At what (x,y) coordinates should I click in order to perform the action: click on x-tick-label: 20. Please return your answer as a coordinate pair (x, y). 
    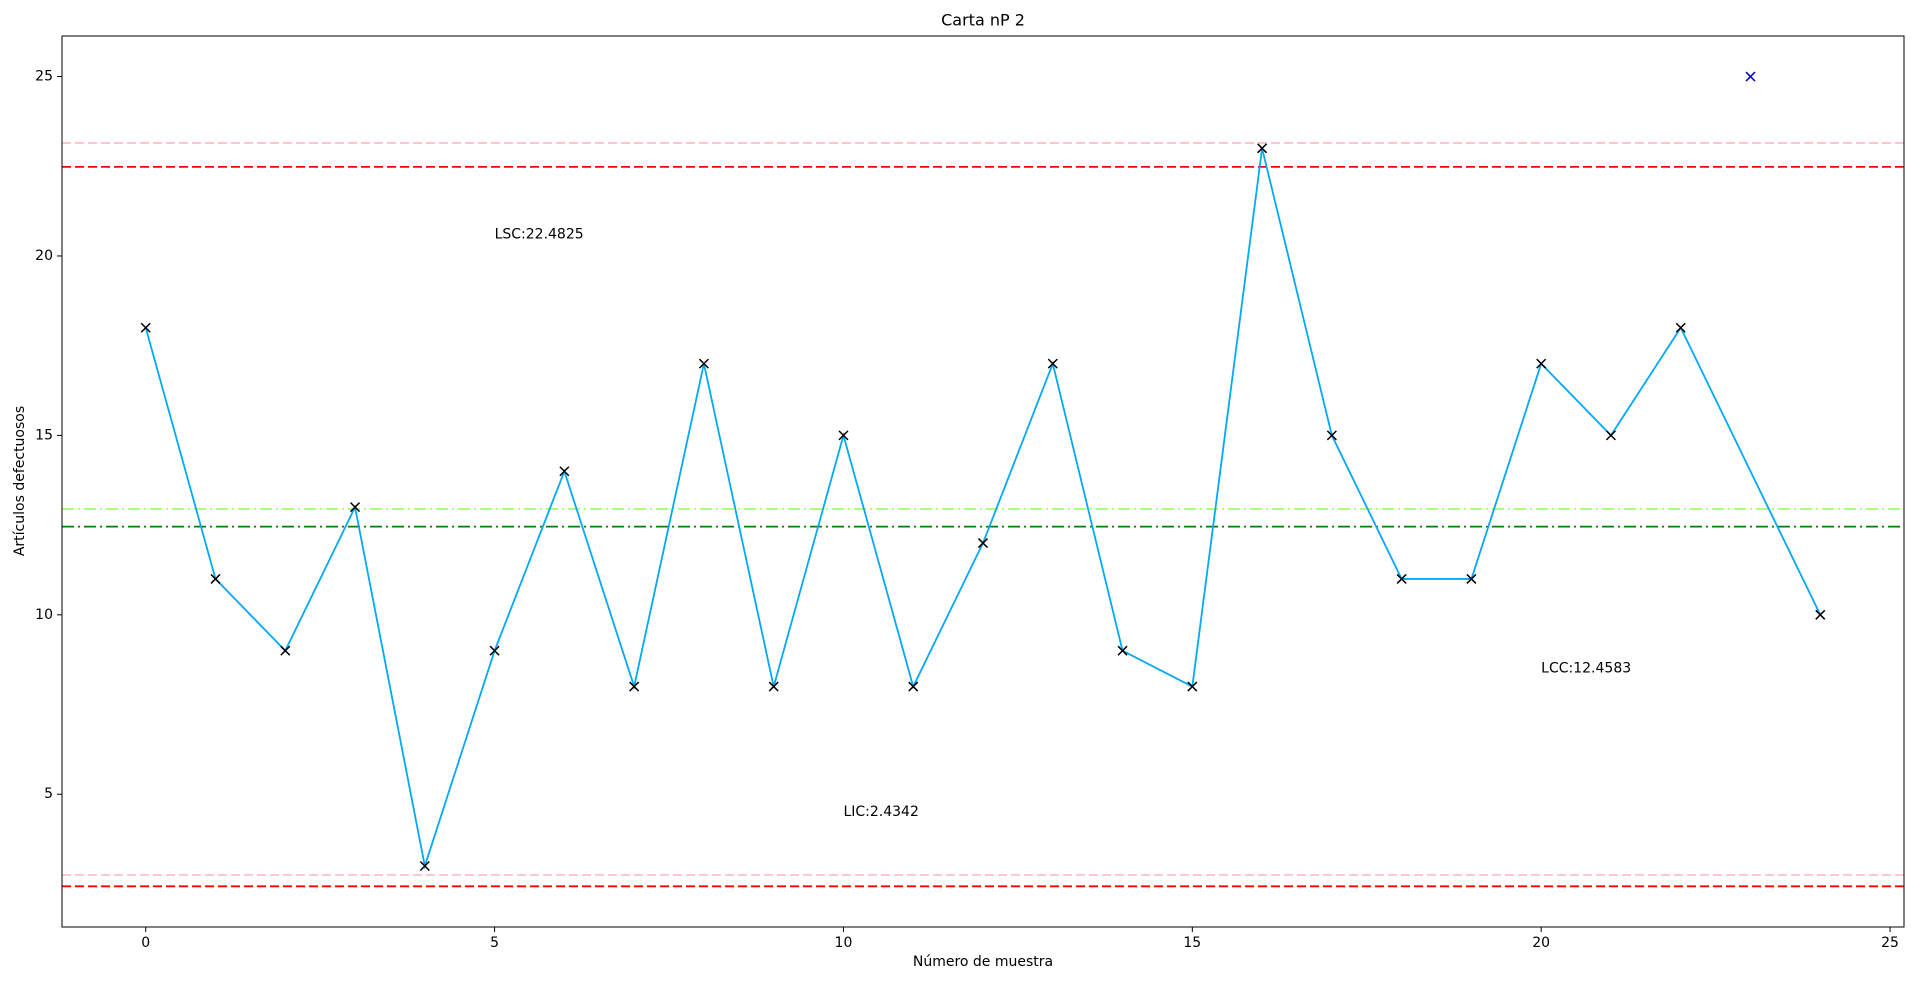
    Looking at the image, I should click on (1541, 943).